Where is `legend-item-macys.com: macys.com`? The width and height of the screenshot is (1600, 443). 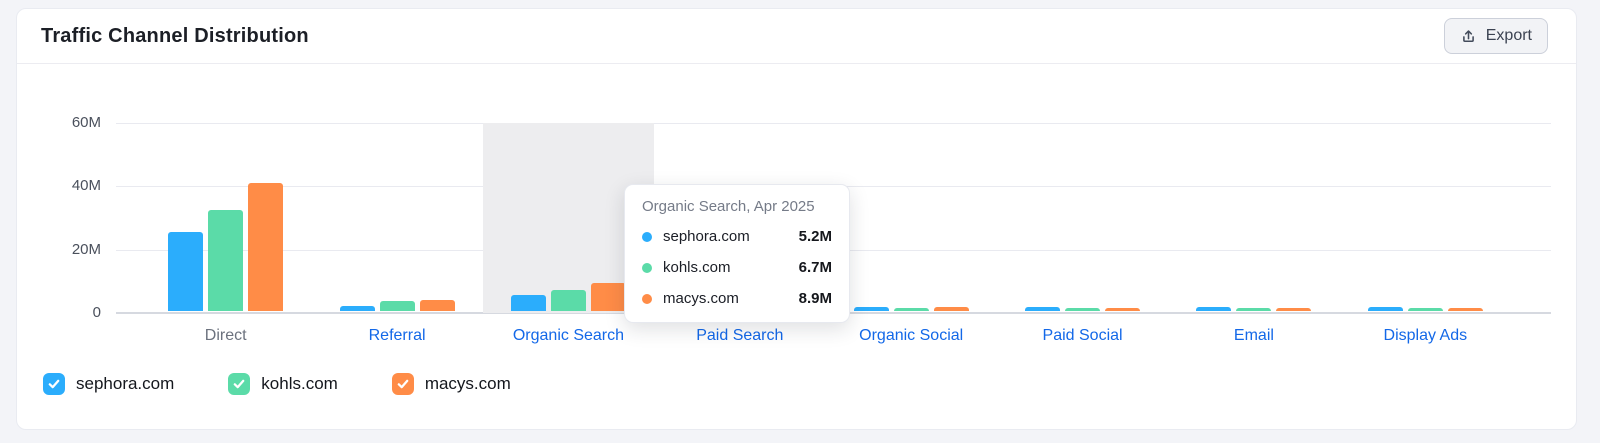 legend-item-macys.com: macys.com is located at coordinates (451, 384).